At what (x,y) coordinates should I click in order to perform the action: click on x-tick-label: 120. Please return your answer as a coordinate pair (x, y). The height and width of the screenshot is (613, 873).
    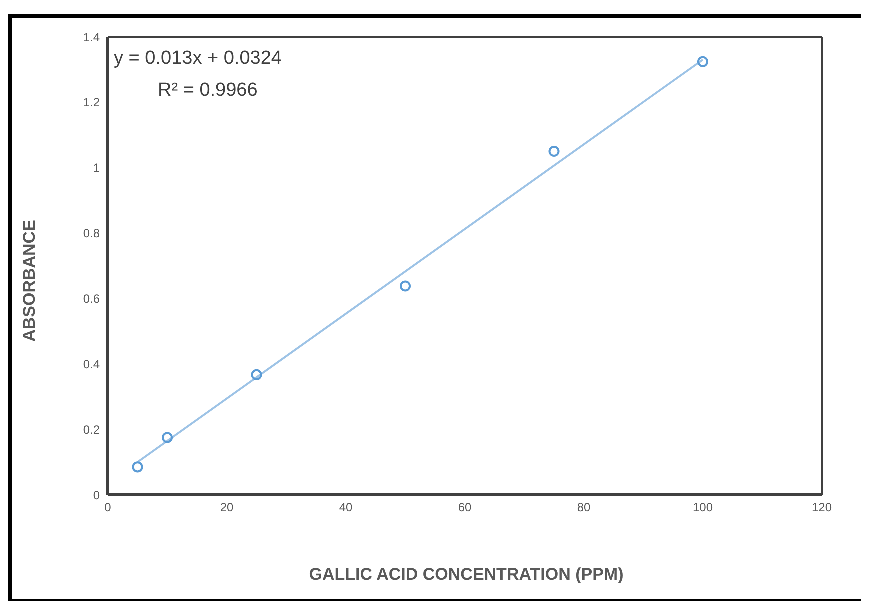
    Looking at the image, I should click on (822, 507).